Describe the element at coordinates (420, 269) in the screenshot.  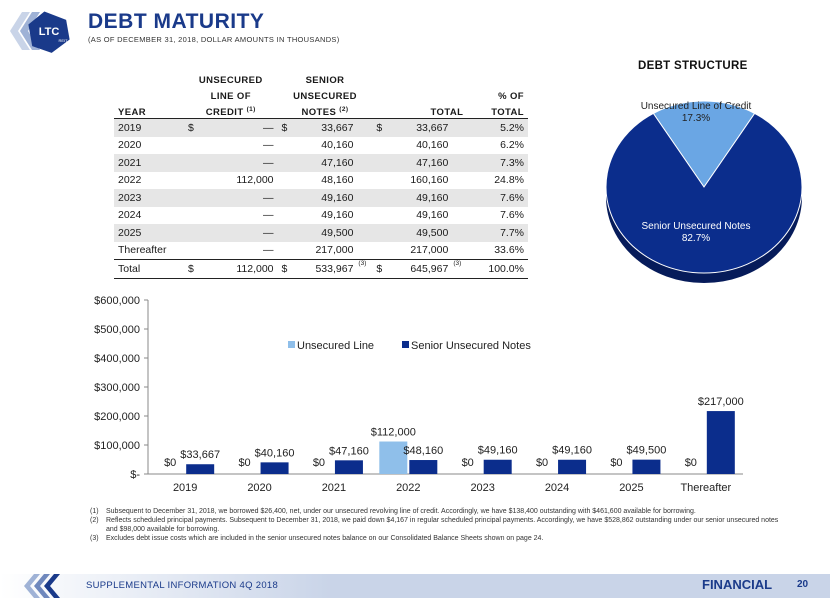
I see `cell-total: 645,967` at that location.